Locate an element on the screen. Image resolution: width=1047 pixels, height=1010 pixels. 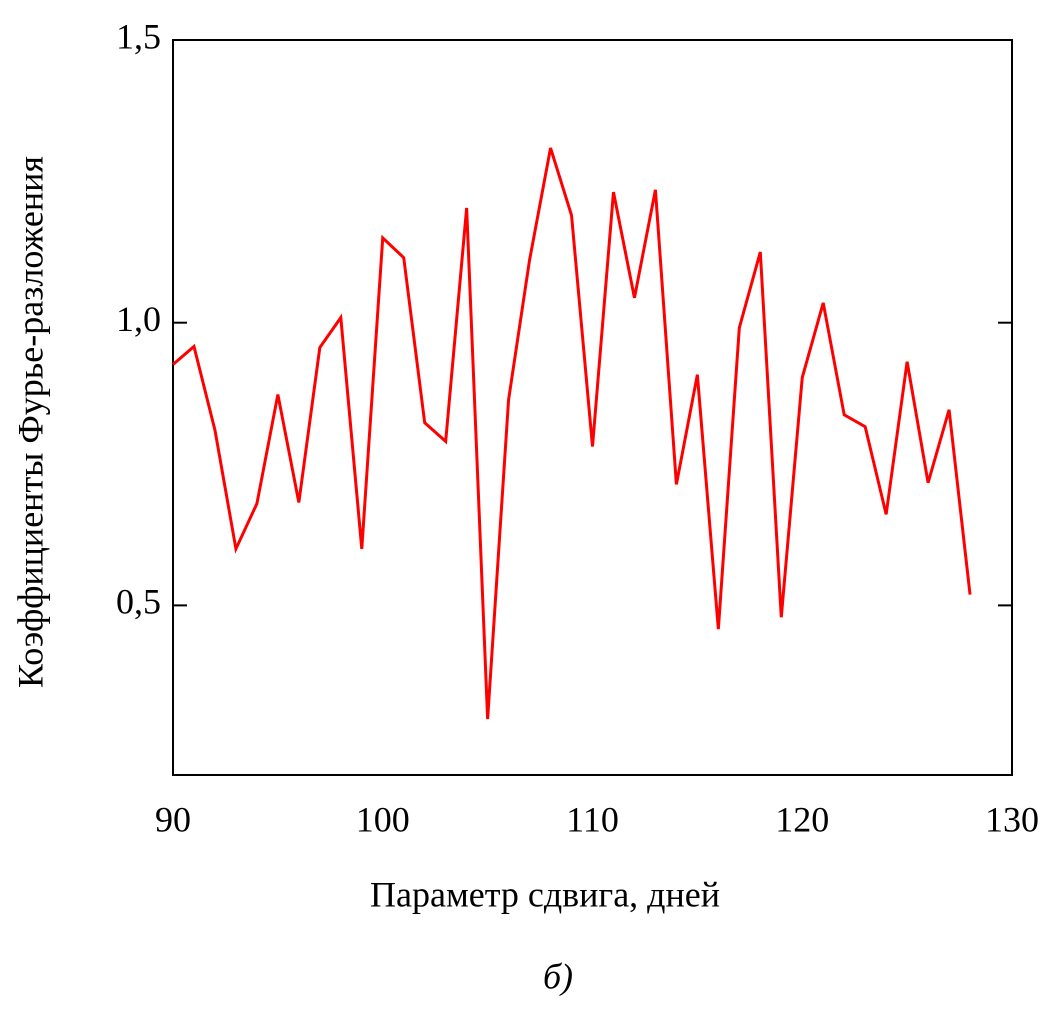
y-tick-label: 1,0 is located at coordinates (138, 319).